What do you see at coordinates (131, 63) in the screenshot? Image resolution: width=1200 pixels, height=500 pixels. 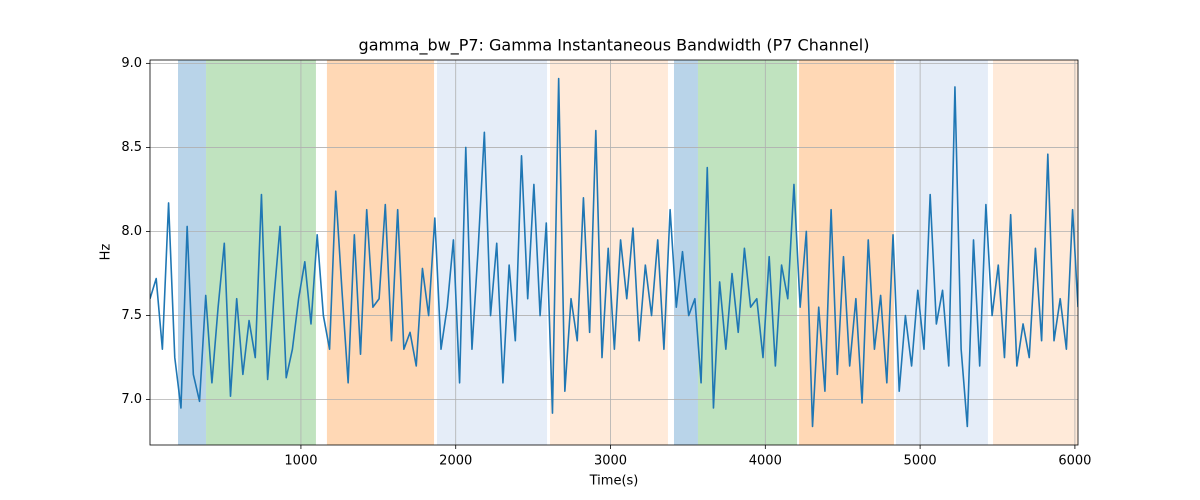 I see `y-tick-label: 9.0` at bounding box center [131, 63].